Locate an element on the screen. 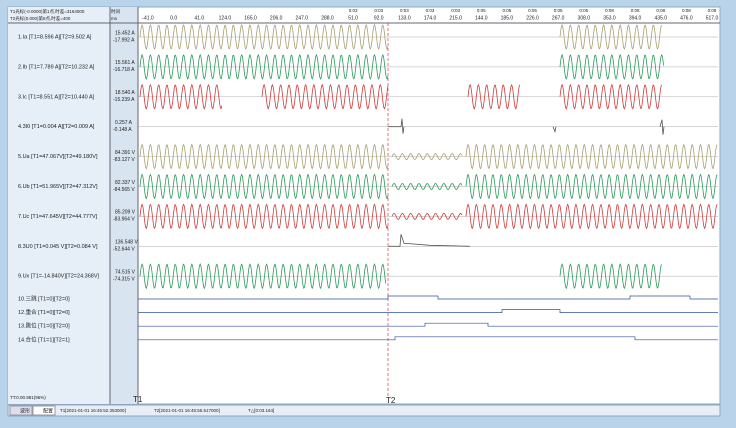 Image resolution: width=736 pixels, height=428 pixels. time-tick: 288.0 is located at coordinates (327, 18).